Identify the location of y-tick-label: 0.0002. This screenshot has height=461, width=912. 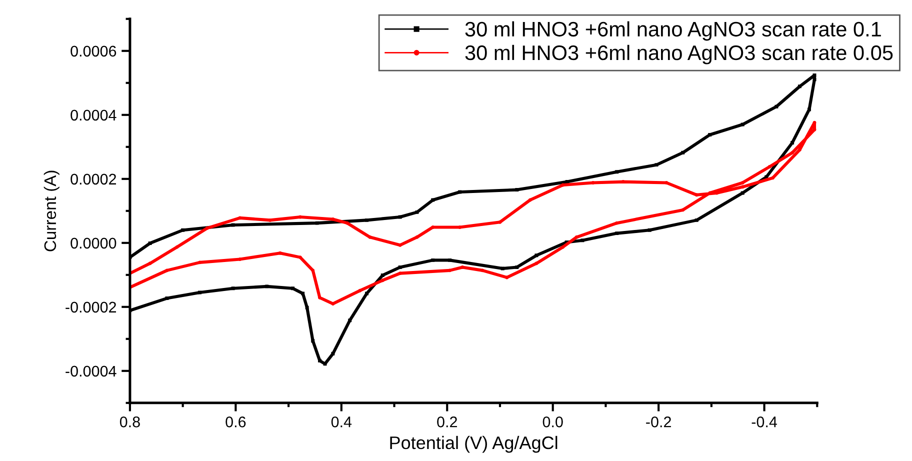
(93, 179).